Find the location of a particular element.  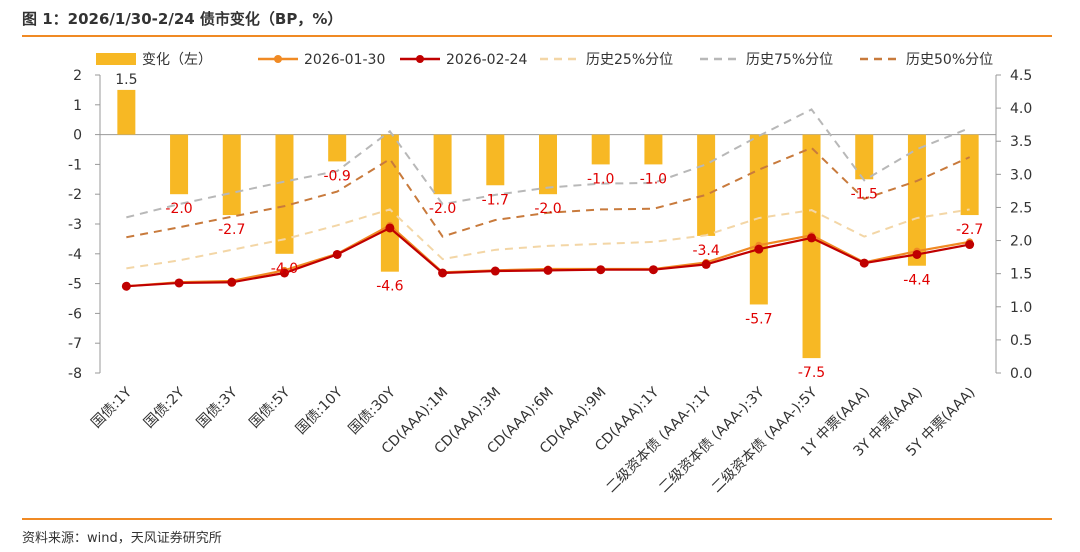

bar-data-label: -4.4 is located at coordinates (916, 281).